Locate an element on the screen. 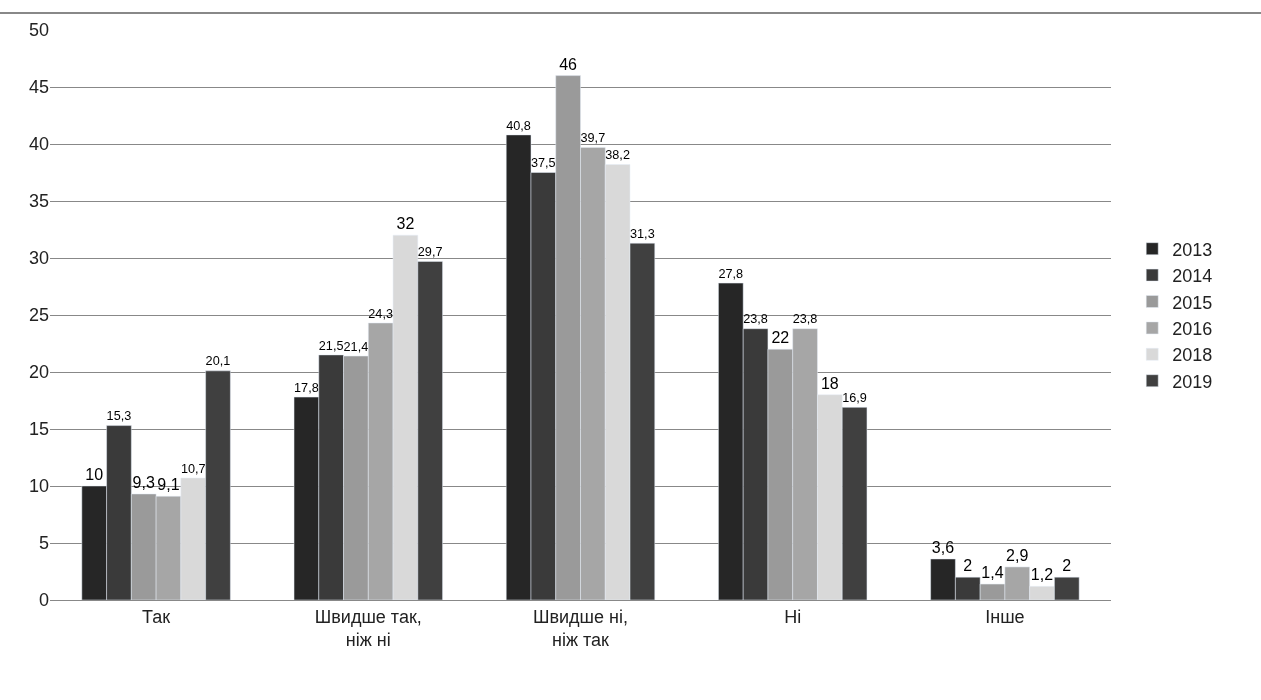 Image resolution: width=1261 pixels, height=700 pixels. legend-label: 2019 is located at coordinates (1192, 381).